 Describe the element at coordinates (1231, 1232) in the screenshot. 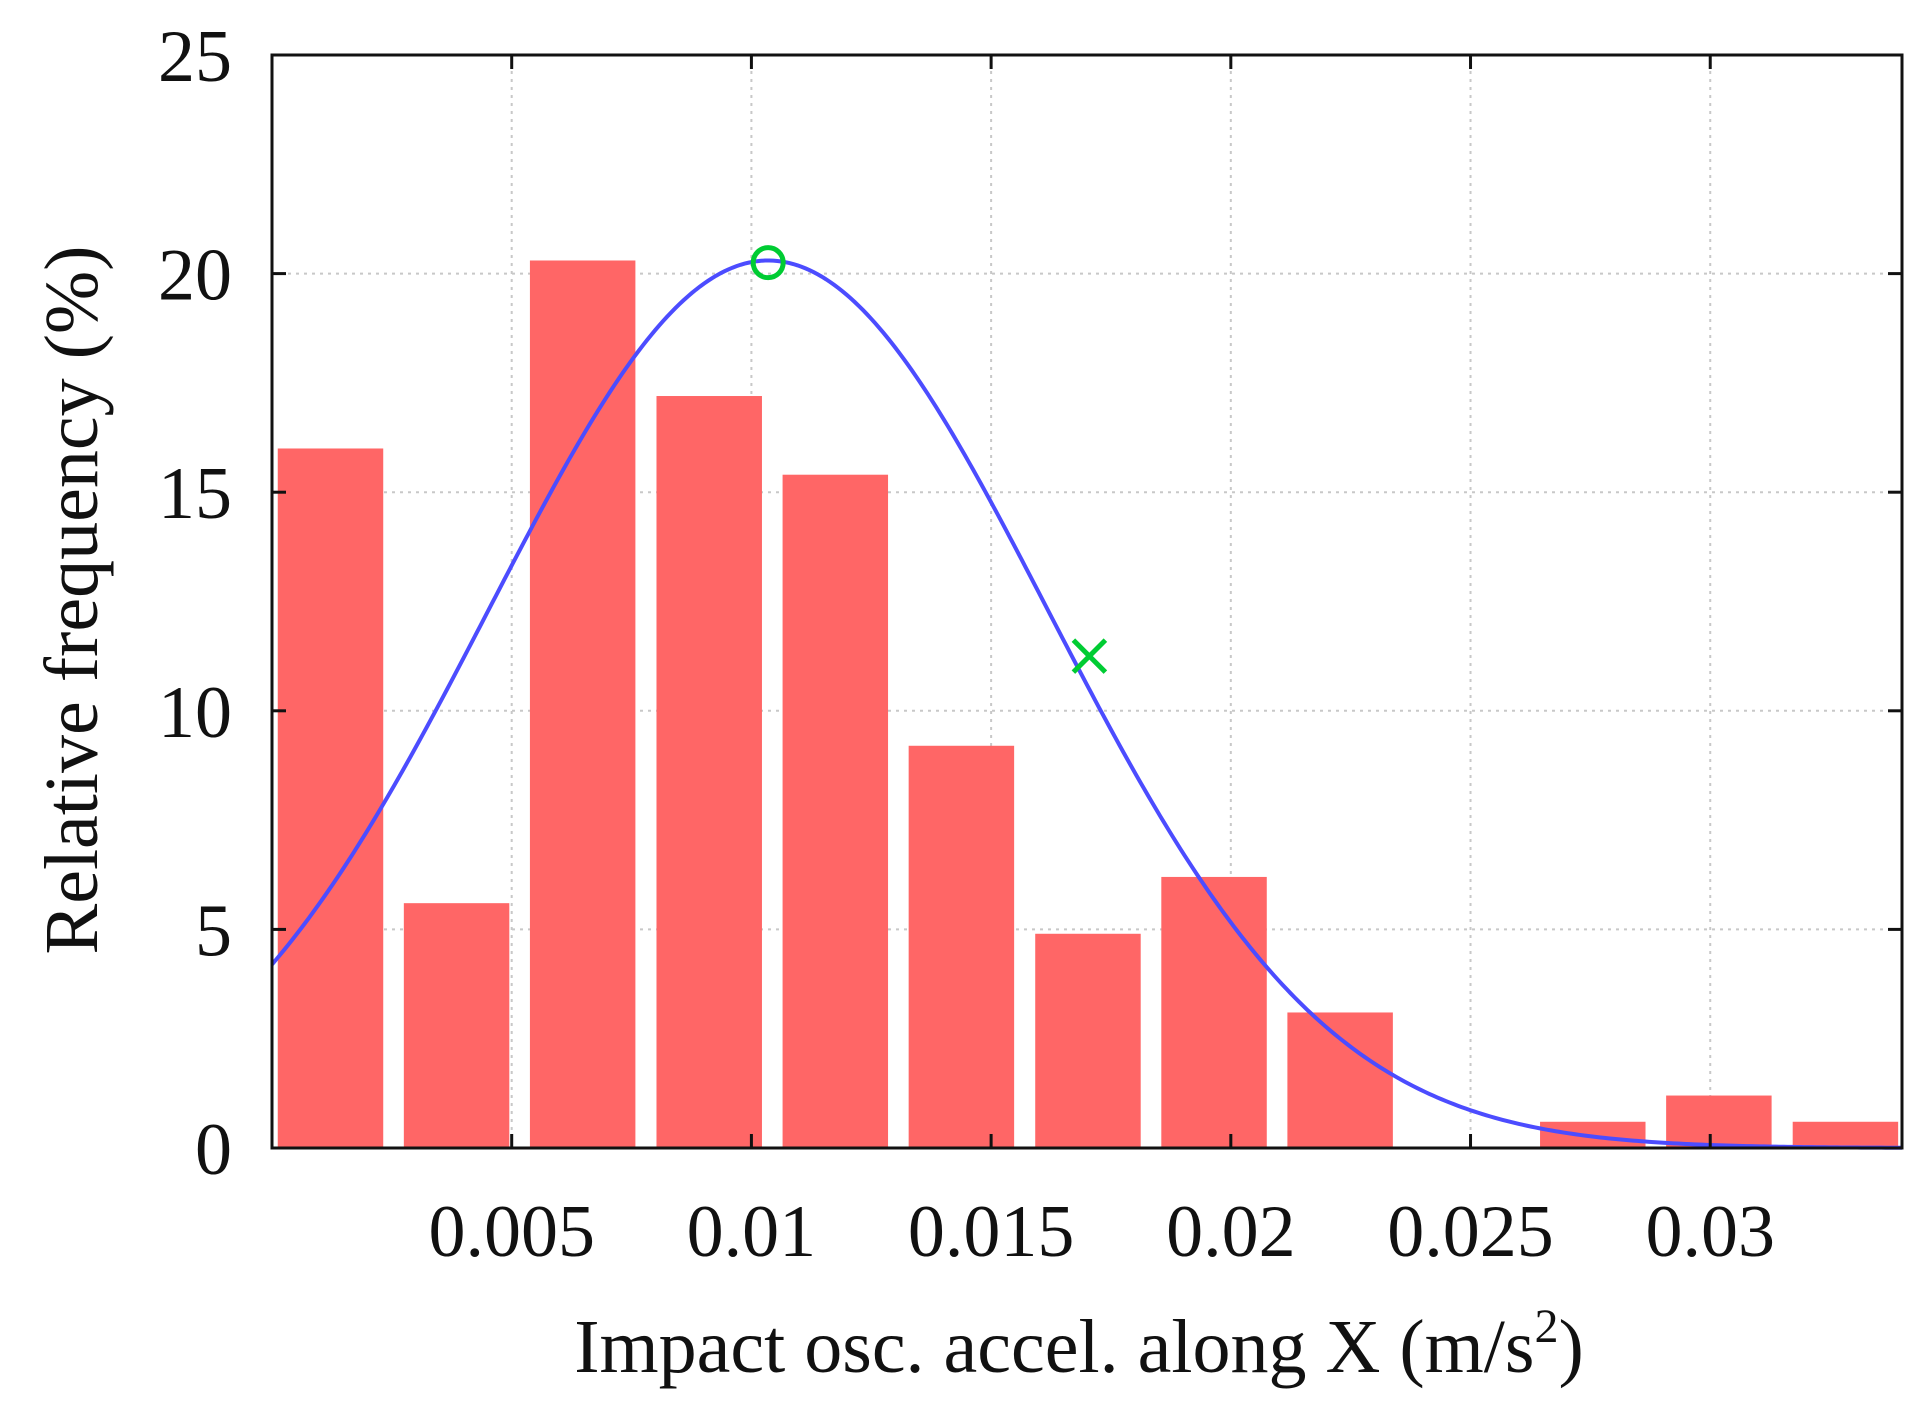

I see `x-tick-label: 0.02` at that location.